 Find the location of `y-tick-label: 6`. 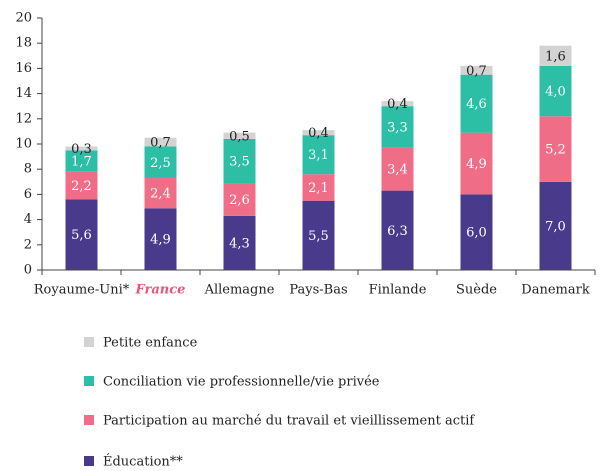

y-tick-label: 6 is located at coordinates (28, 194).